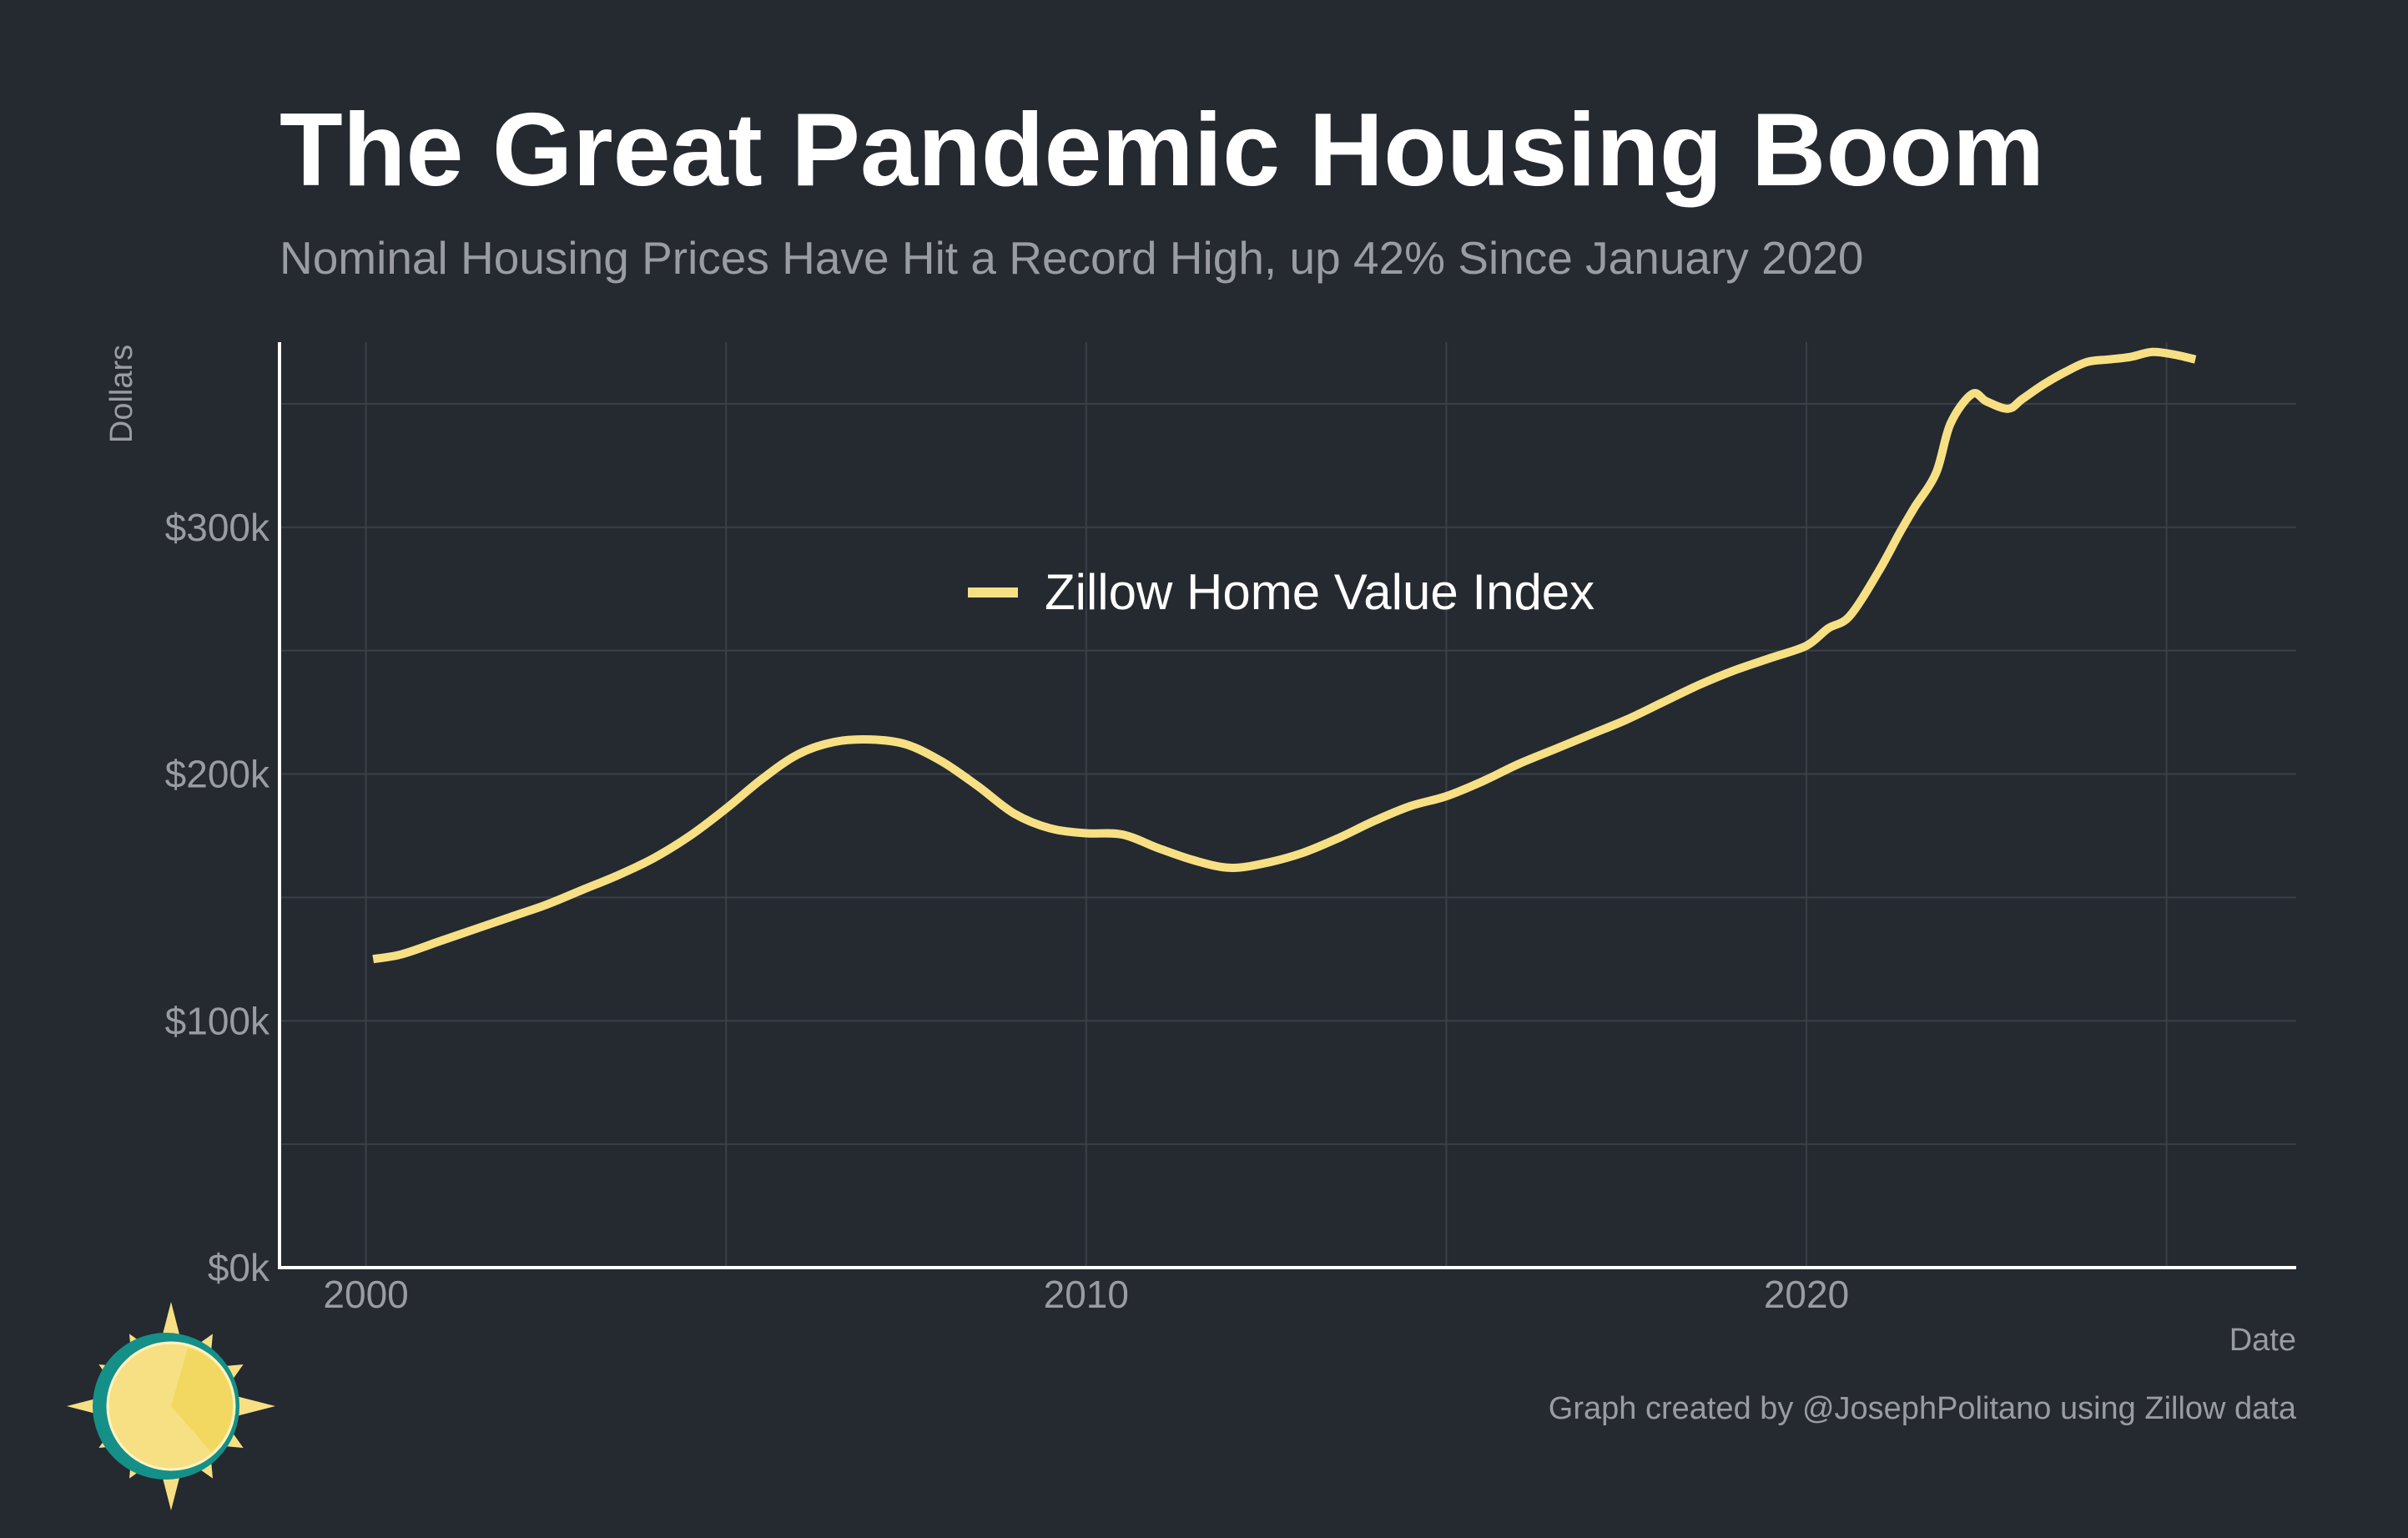 The width and height of the screenshot is (2408, 1538). Describe the element at coordinates (121, 394) in the screenshot. I see `y-axis-title: Dollars` at that location.